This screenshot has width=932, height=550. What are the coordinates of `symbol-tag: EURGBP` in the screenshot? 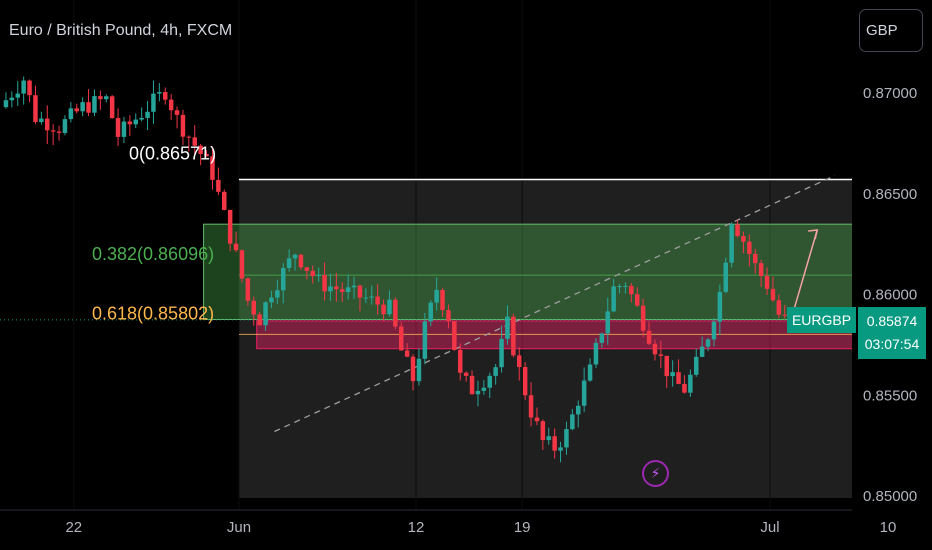 It's located at (821, 320).